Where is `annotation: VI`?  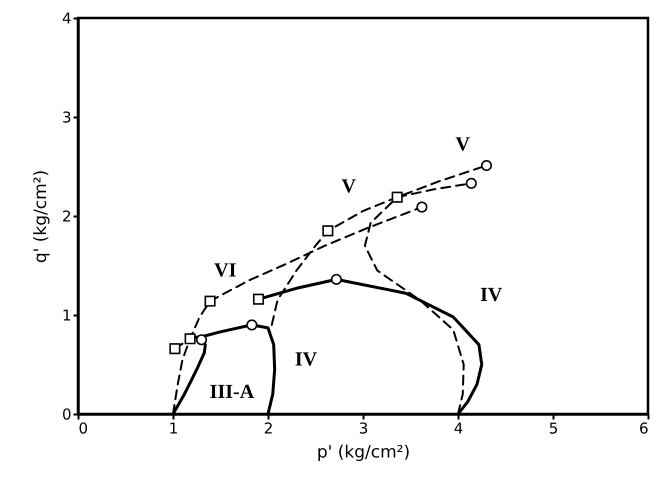
annotation: VI is located at coordinates (225, 270).